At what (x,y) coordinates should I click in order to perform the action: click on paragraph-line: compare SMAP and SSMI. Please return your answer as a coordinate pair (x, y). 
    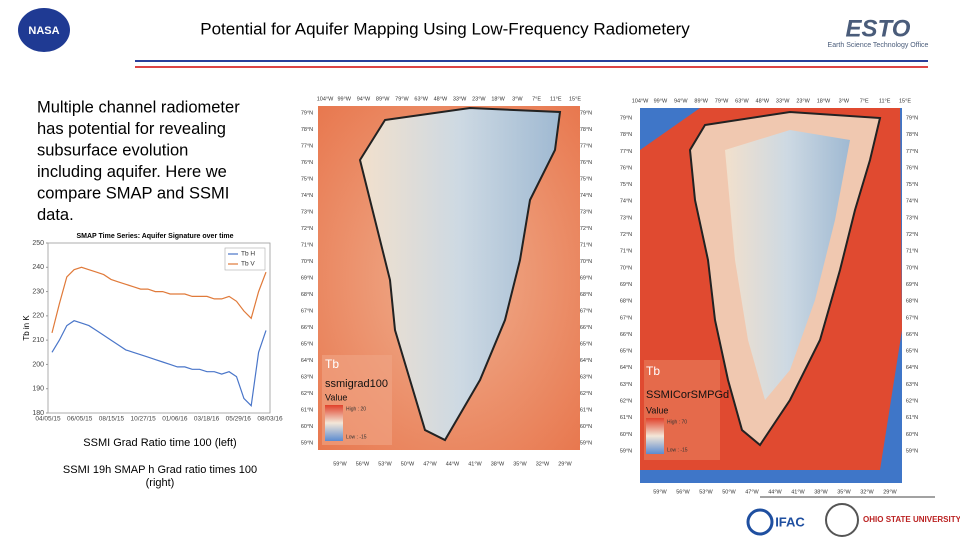
    Looking at the image, I should click on (133, 193).